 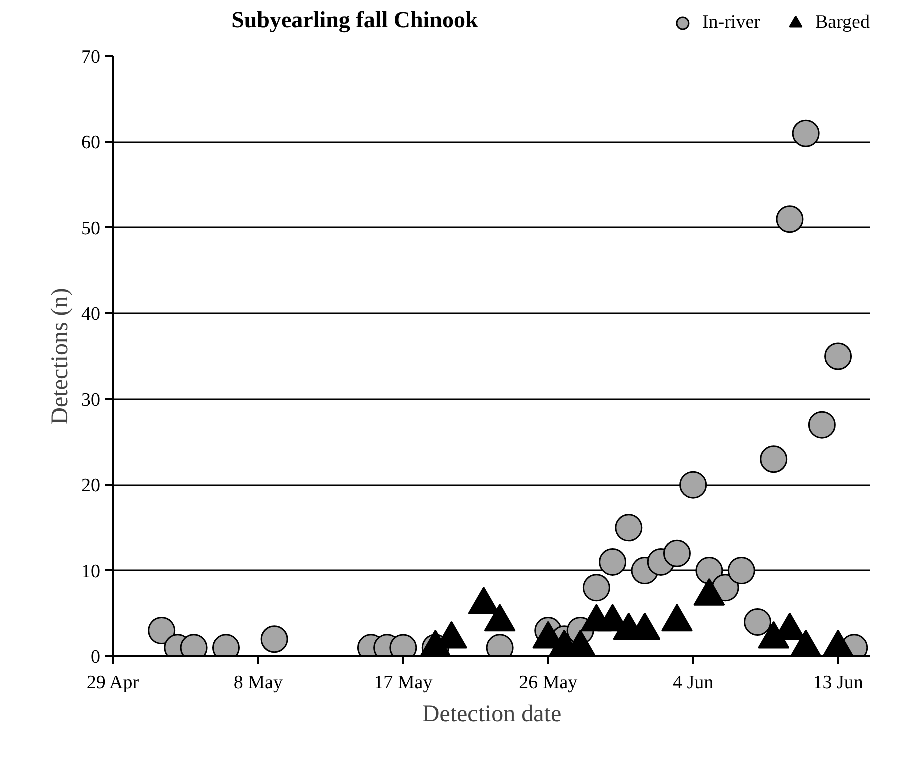 What do you see at coordinates (259, 683) in the screenshot?
I see `x-tick-label: 8 May` at bounding box center [259, 683].